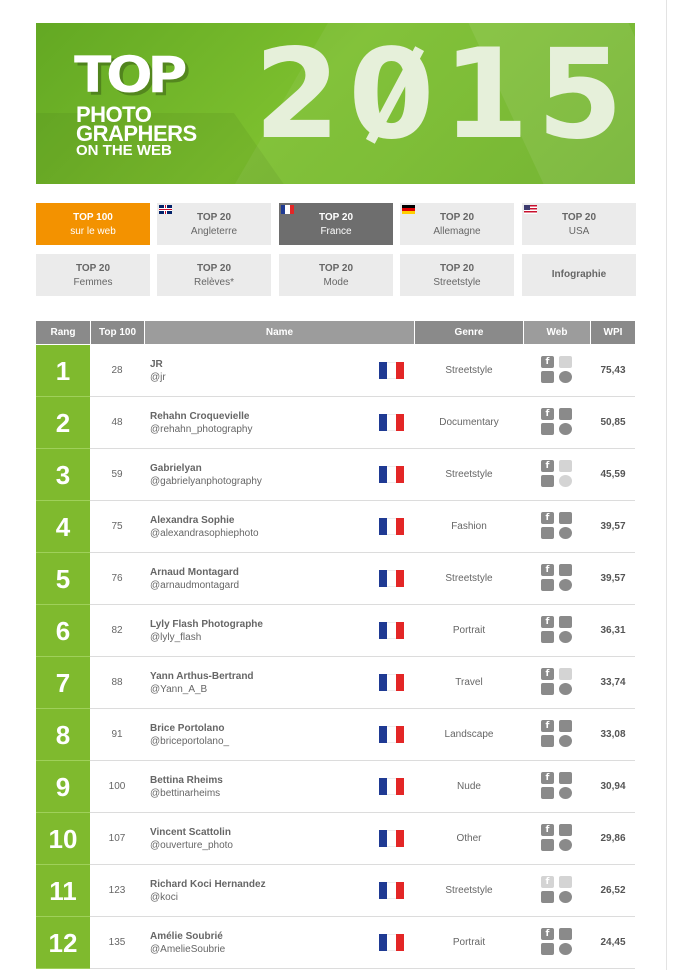  Describe the element at coordinates (188, 949) in the screenshot. I see `photographer-handle: @AmelieSoubrie` at that location.